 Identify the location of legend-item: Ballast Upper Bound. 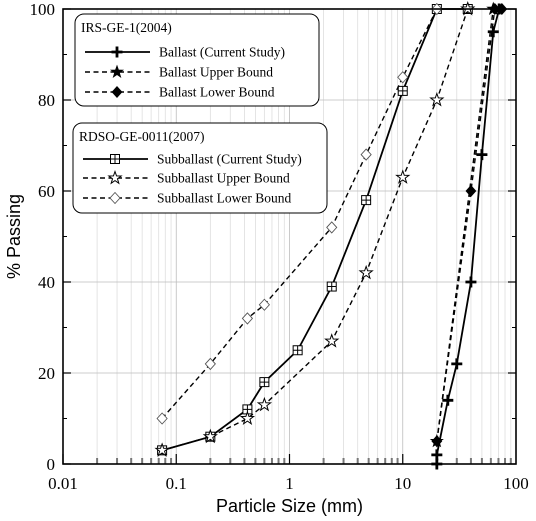
(179, 72).